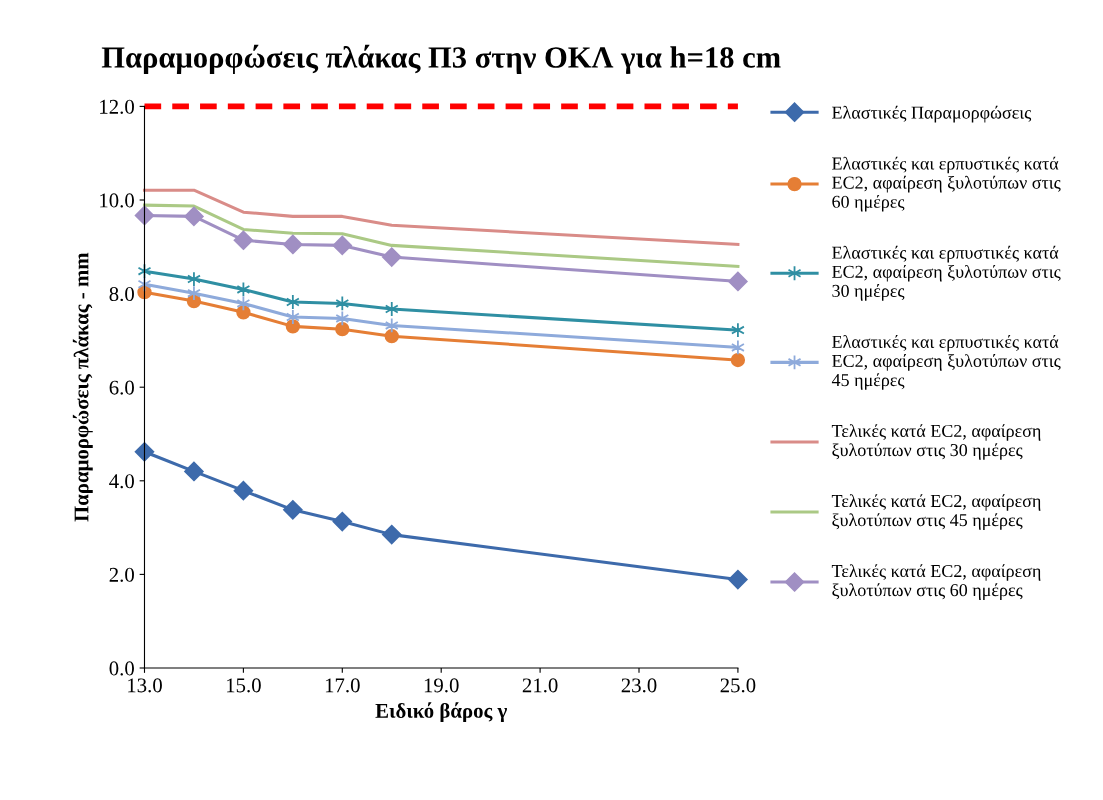 The image size is (1103, 800). What do you see at coordinates (121, 574) in the screenshot?
I see `y-tick-label: 2.0` at bounding box center [121, 574].